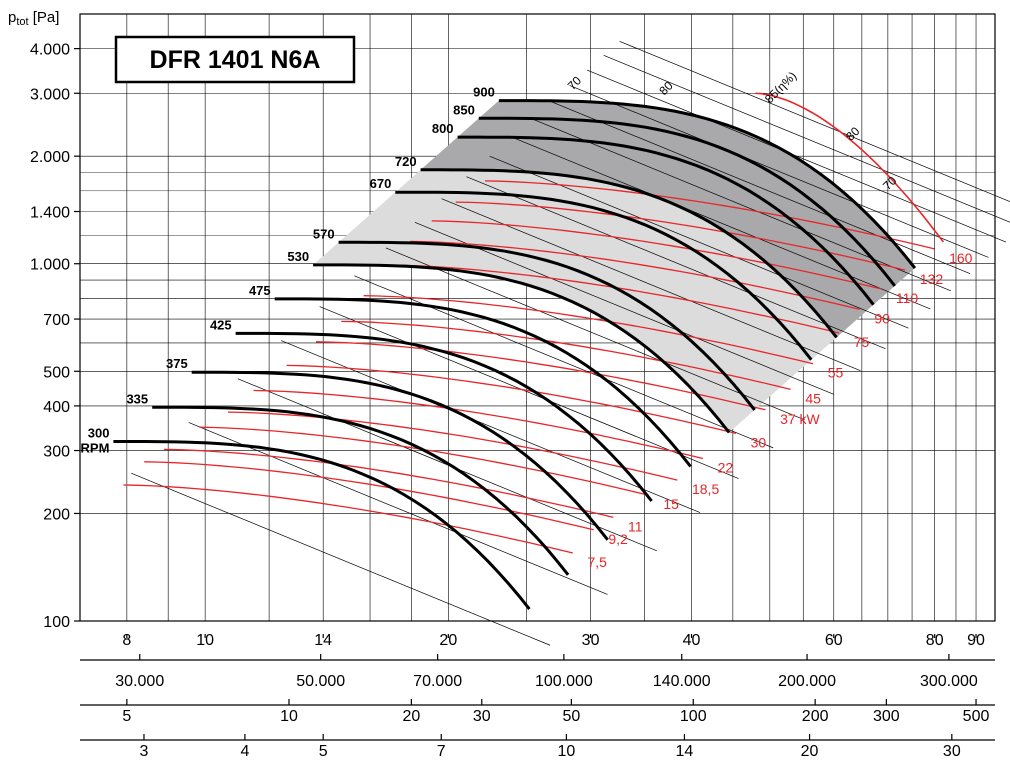  I want to click on y-axis-sub: tot, so click(22, 22).